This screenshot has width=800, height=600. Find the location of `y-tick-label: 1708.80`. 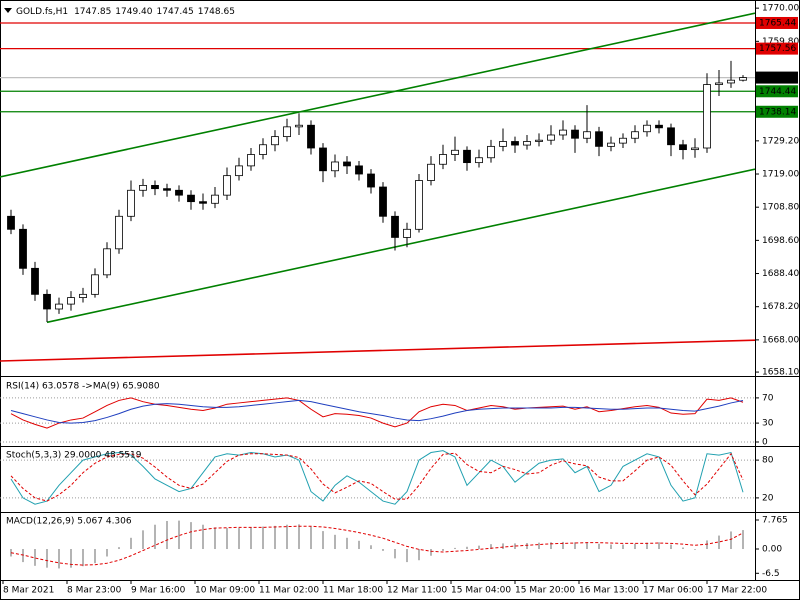

y-tick-label: 1708.80 is located at coordinates (780, 208).